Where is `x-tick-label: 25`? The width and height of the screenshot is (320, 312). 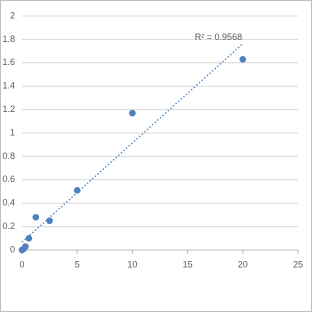 x-tick-label: 25 is located at coordinates (298, 264).